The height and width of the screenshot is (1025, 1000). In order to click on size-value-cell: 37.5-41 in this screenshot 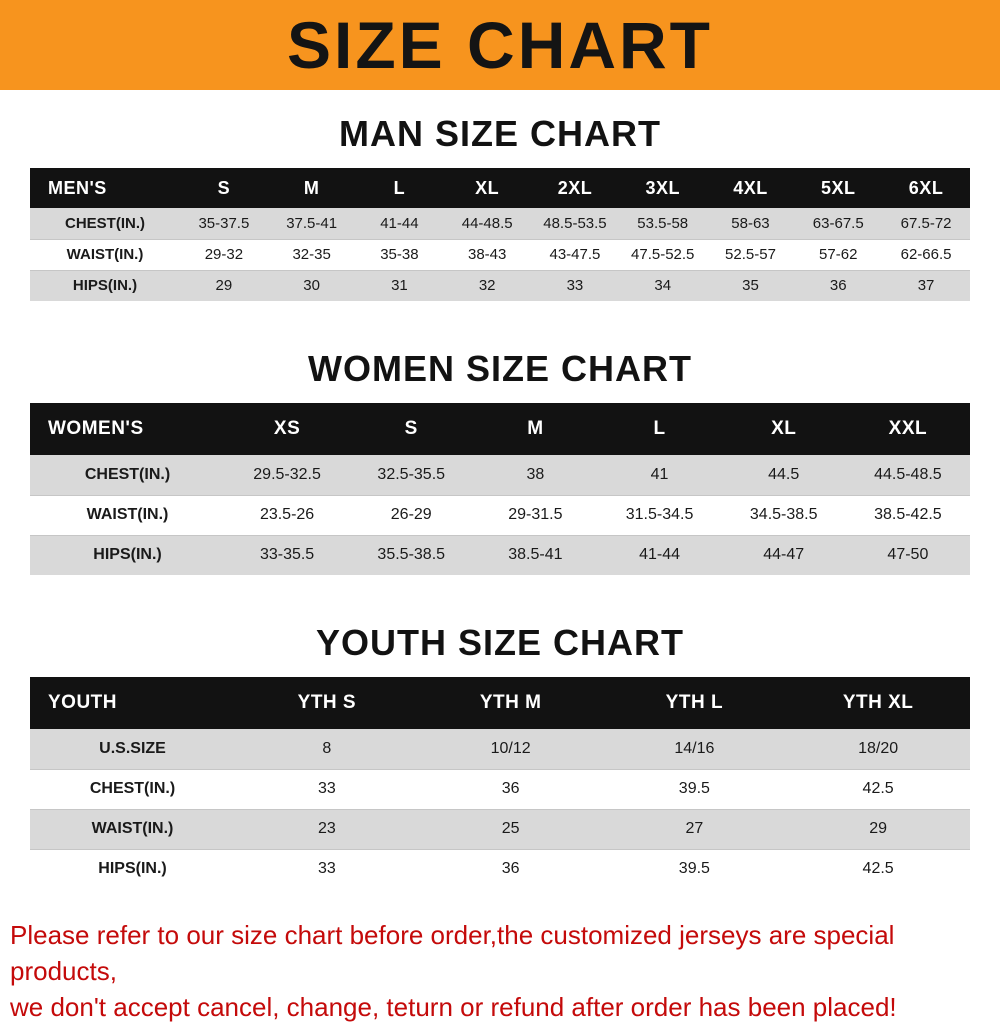, I will do `click(311, 223)`.